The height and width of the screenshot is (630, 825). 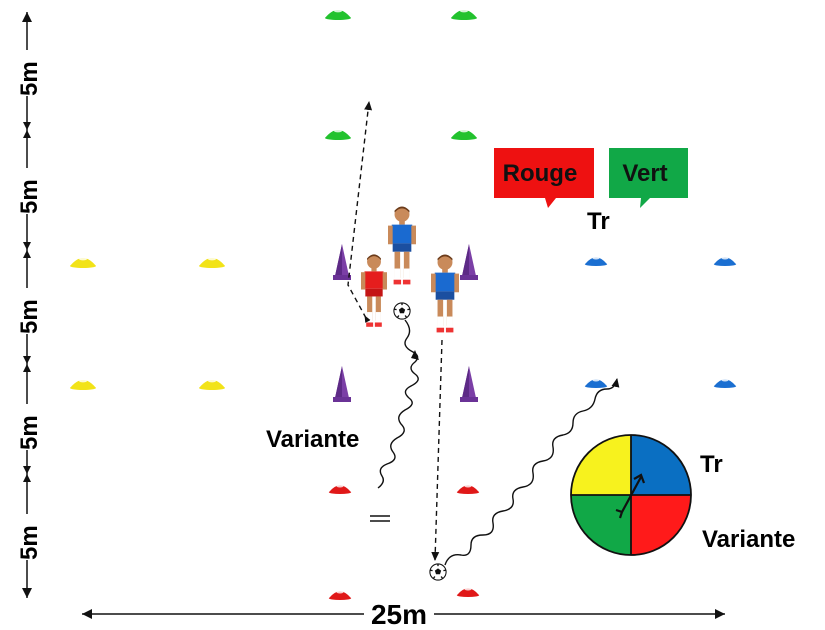 I want to click on dim-label-4: 5m, so click(x=29, y=432).